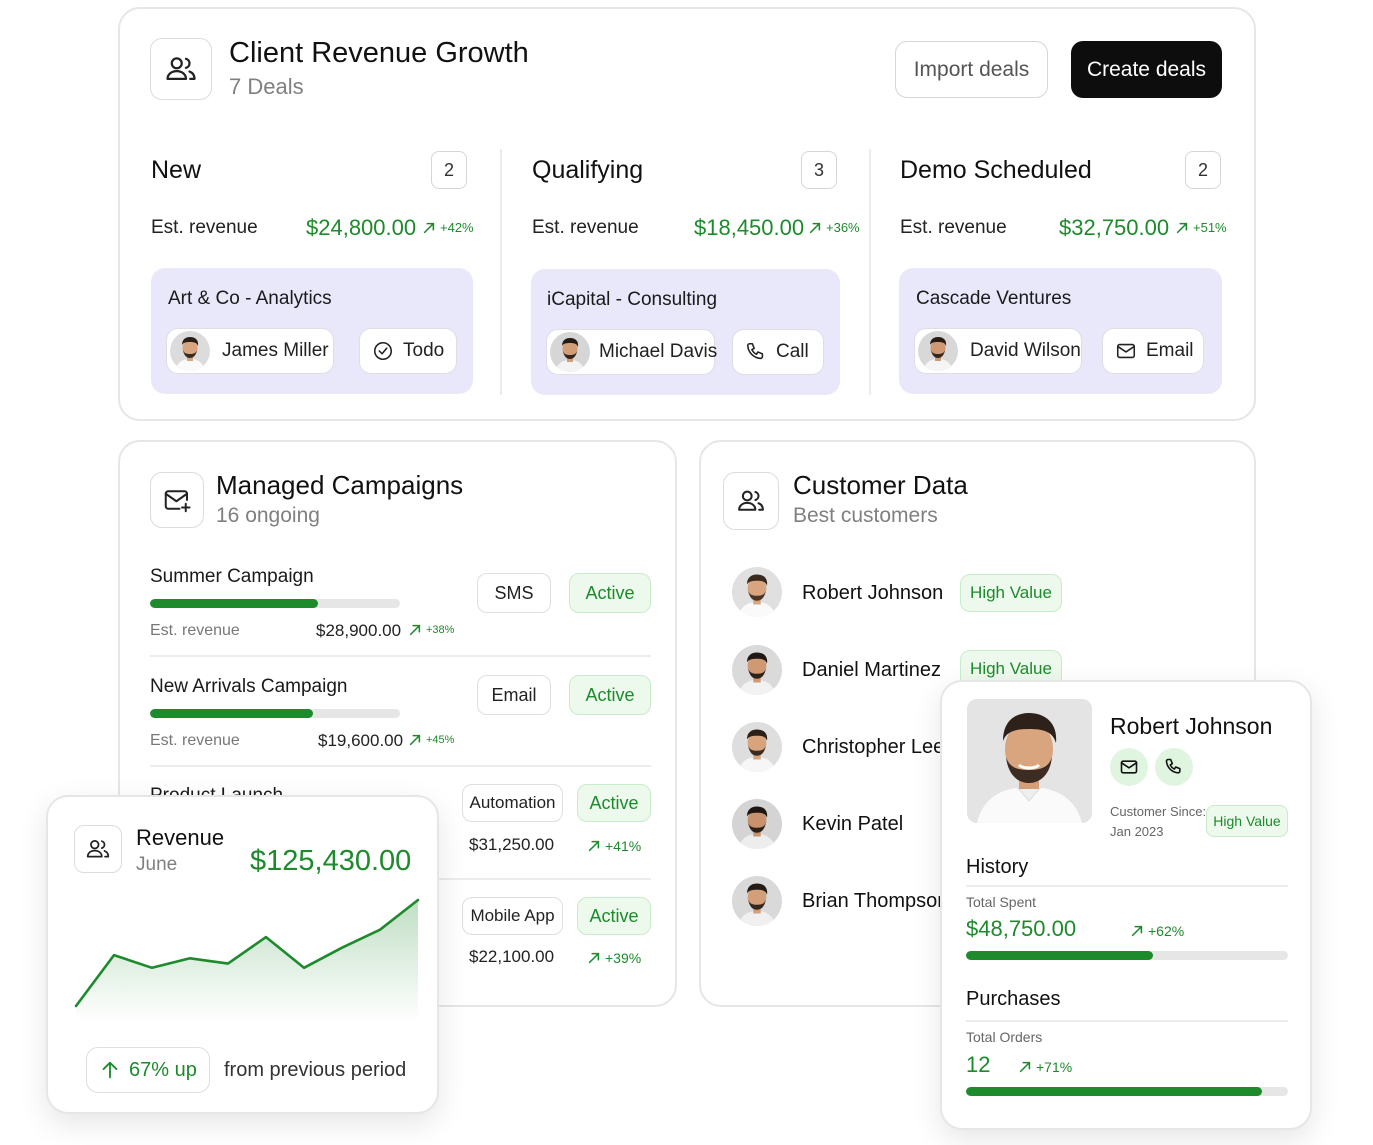 Image resolution: width=1373 pixels, height=1145 pixels. What do you see at coordinates (359, 630) in the screenshot?
I see `campaign-amount: $28,900.00` at bounding box center [359, 630].